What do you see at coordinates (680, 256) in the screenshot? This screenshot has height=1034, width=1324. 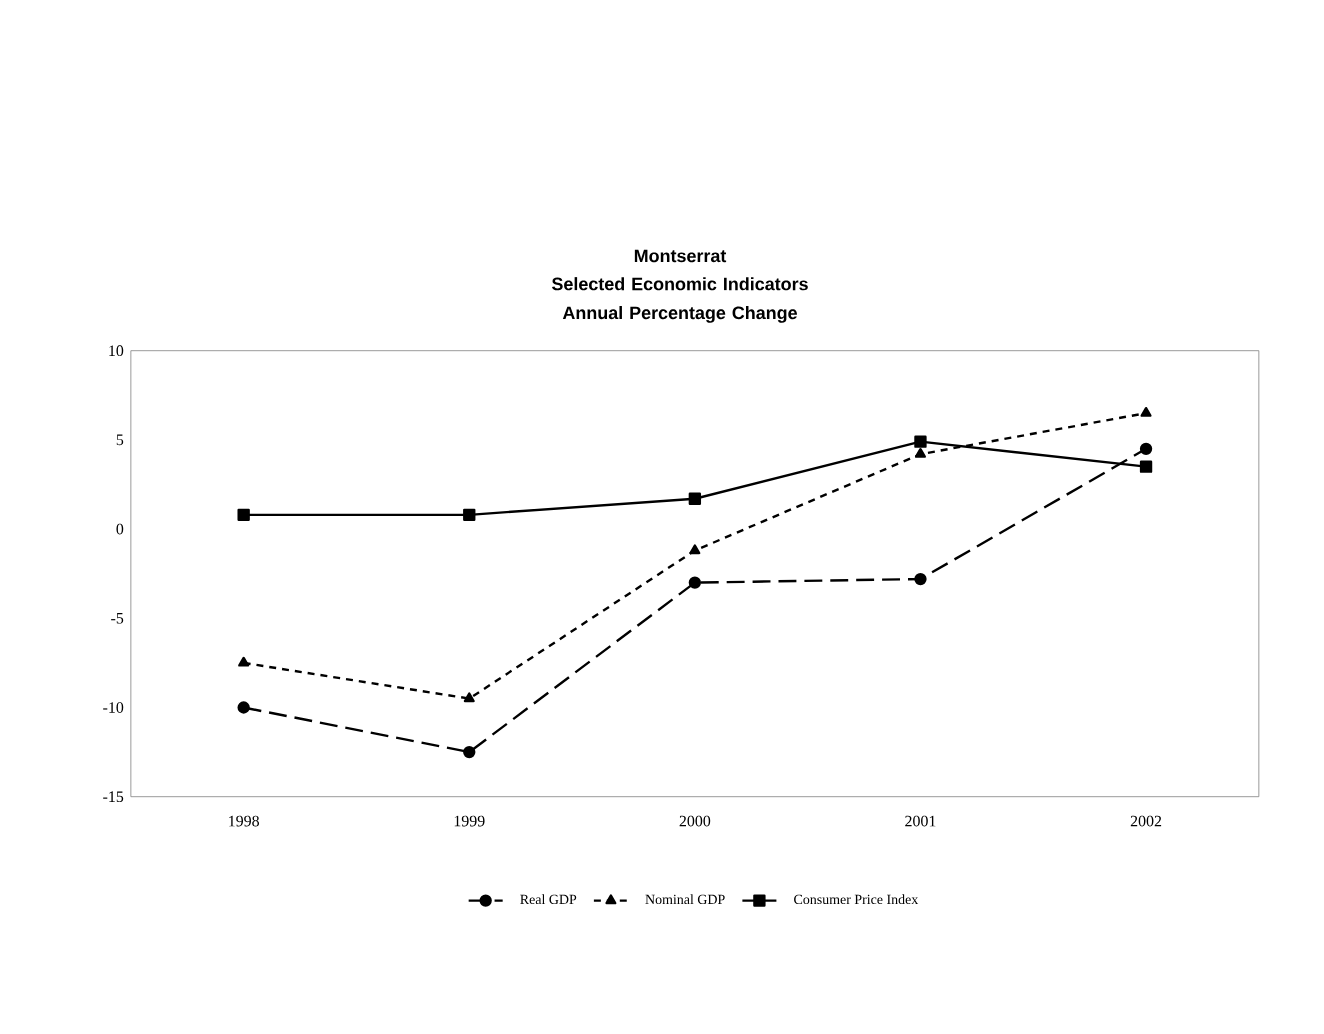 I see `chart-title: Montserrat` at bounding box center [680, 256].